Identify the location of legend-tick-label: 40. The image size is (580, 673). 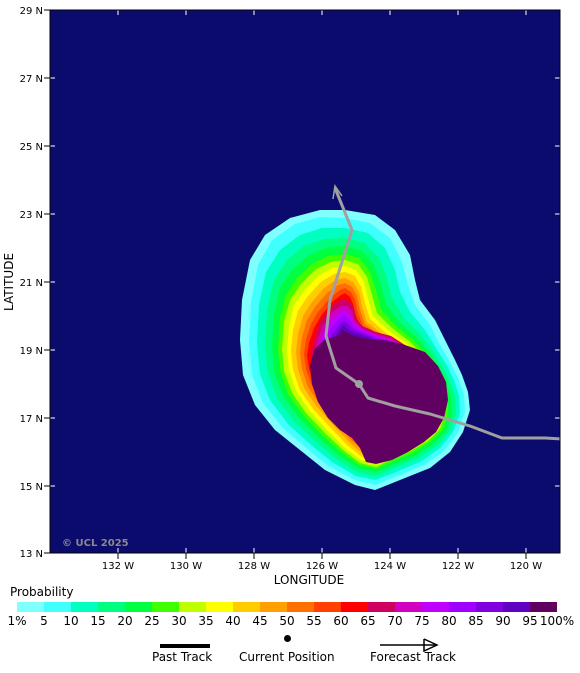
(233, 621).